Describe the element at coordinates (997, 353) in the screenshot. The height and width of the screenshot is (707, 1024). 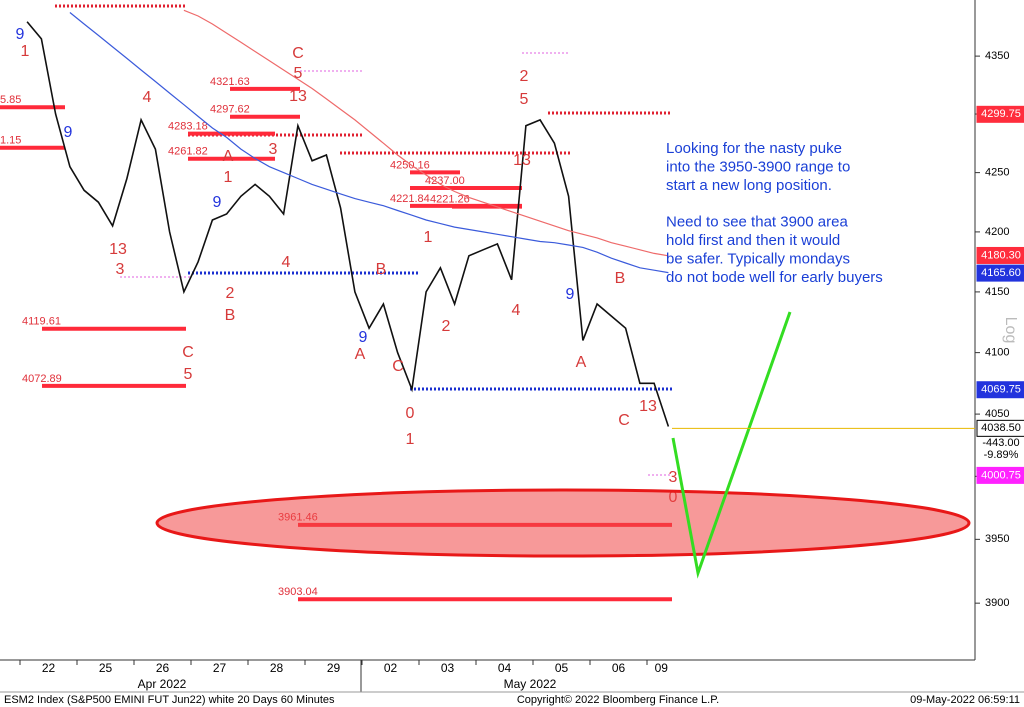
I see `y-tick-label: 4100` at that location.